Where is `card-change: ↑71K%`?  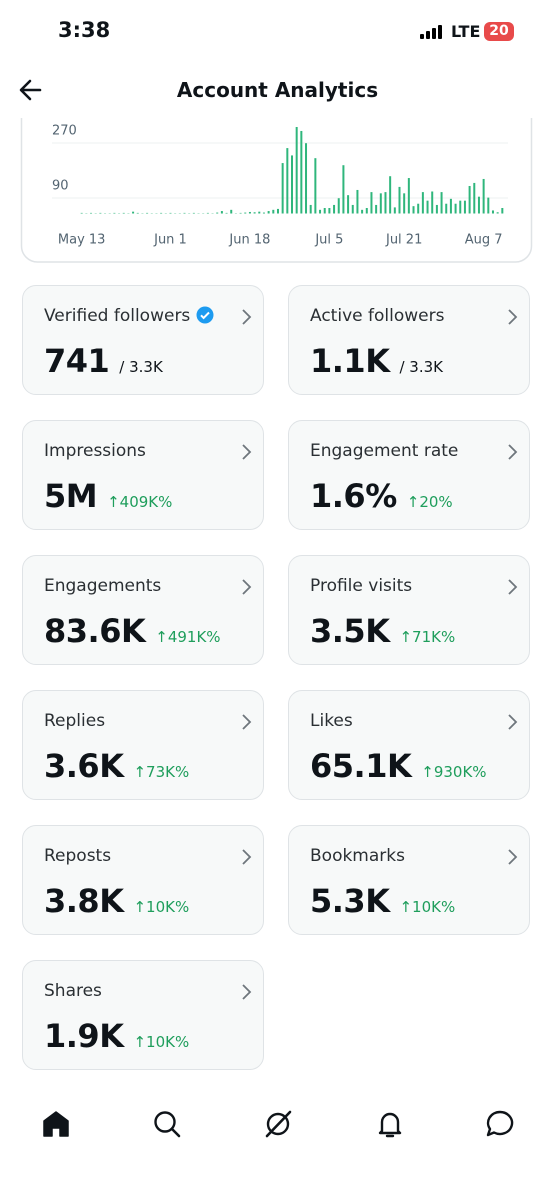 card-change: ↑71K% is located at coordinates (427, 637).